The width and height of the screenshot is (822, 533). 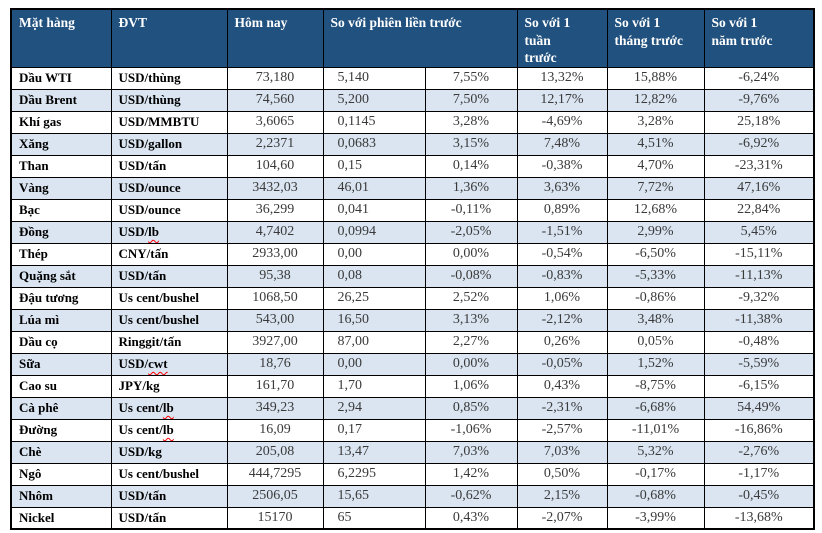 What do you see at coordinates (169, 430) in the screenshot?
I see `commodity-unit: Us cent/lb` at bounding box center [169, 430].